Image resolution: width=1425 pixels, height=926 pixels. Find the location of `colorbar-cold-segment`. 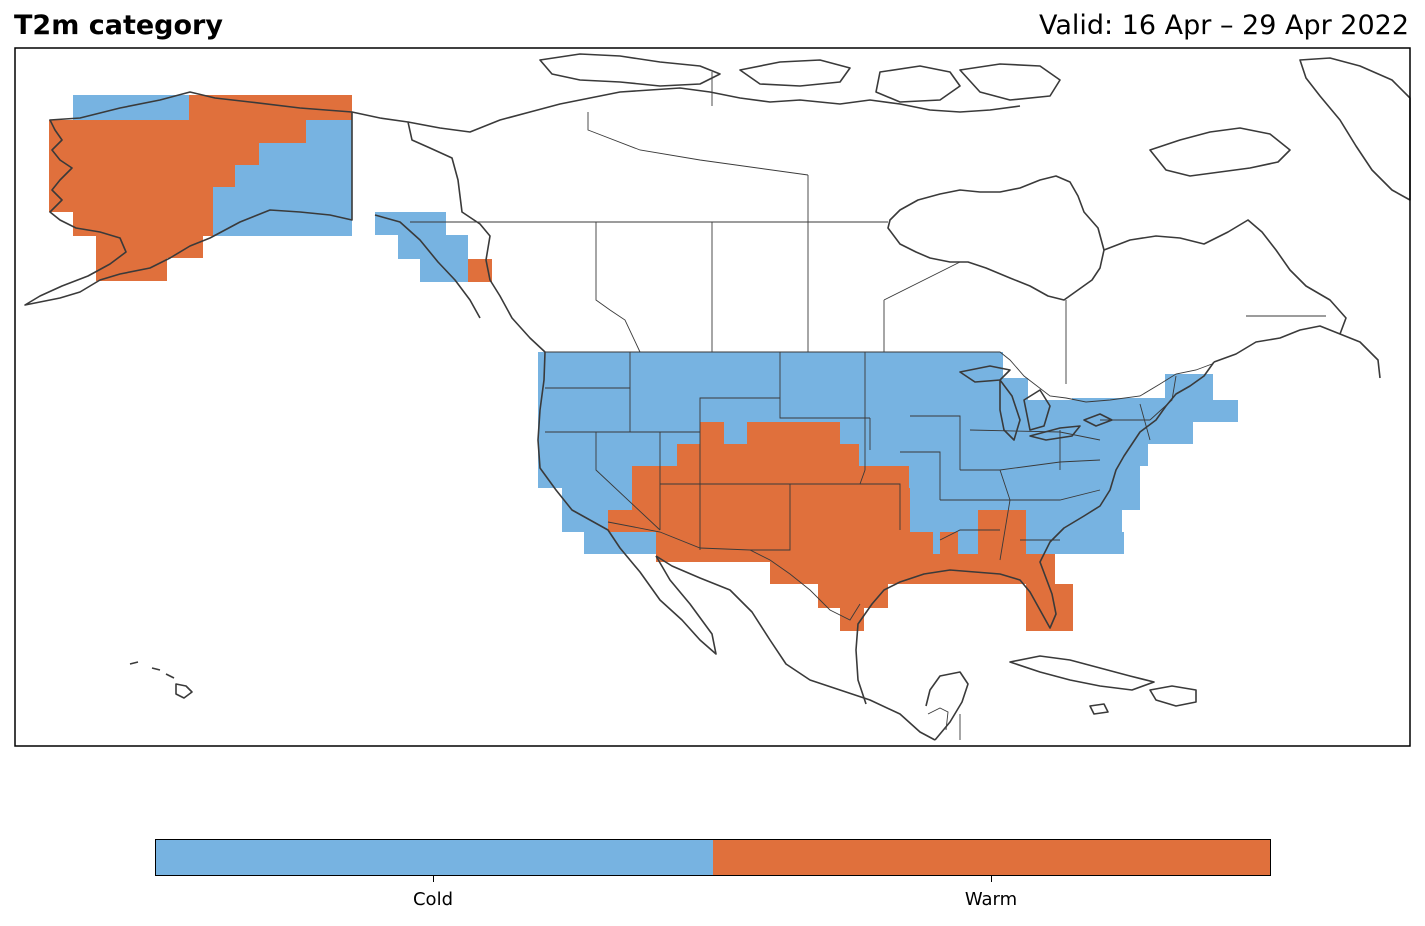

colorbar-cold-segment is located at coordinates (434, 857).